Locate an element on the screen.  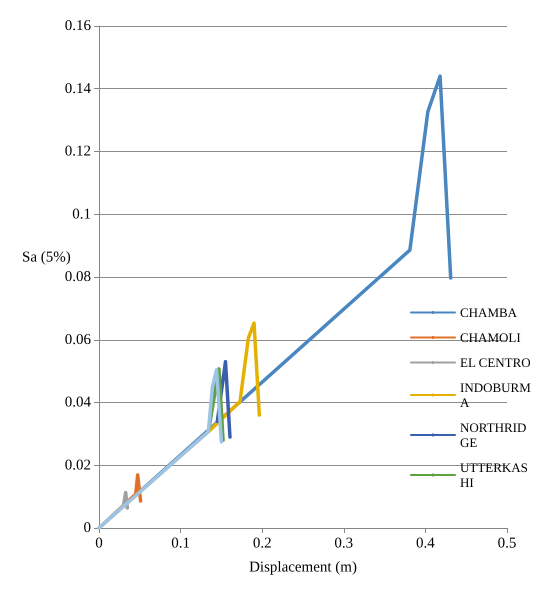
legend-label: NORTHRIDGE is located at coordinates (493, 435).